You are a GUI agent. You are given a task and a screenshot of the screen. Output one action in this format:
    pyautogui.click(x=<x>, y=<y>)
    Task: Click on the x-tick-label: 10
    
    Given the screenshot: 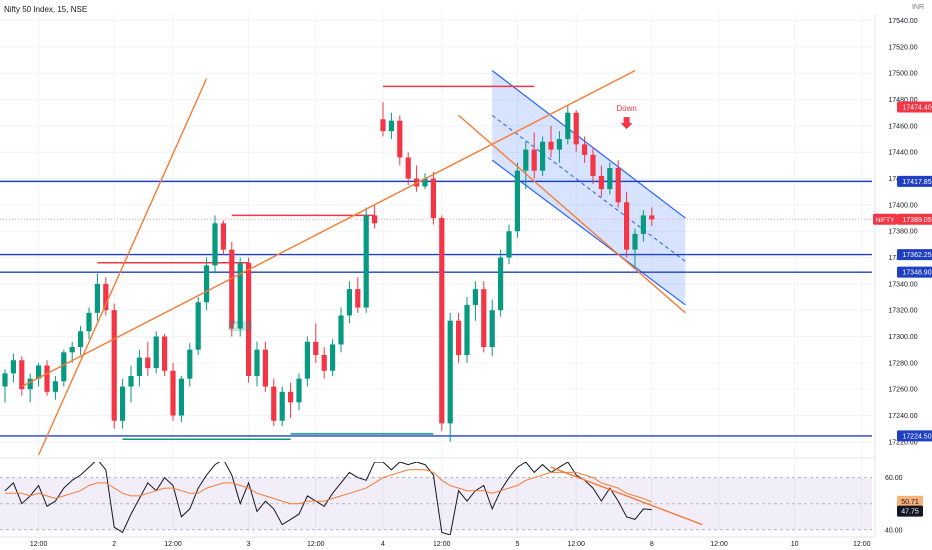 What is the action you would take?
    pyautogui.click(x=795, y=544)
    